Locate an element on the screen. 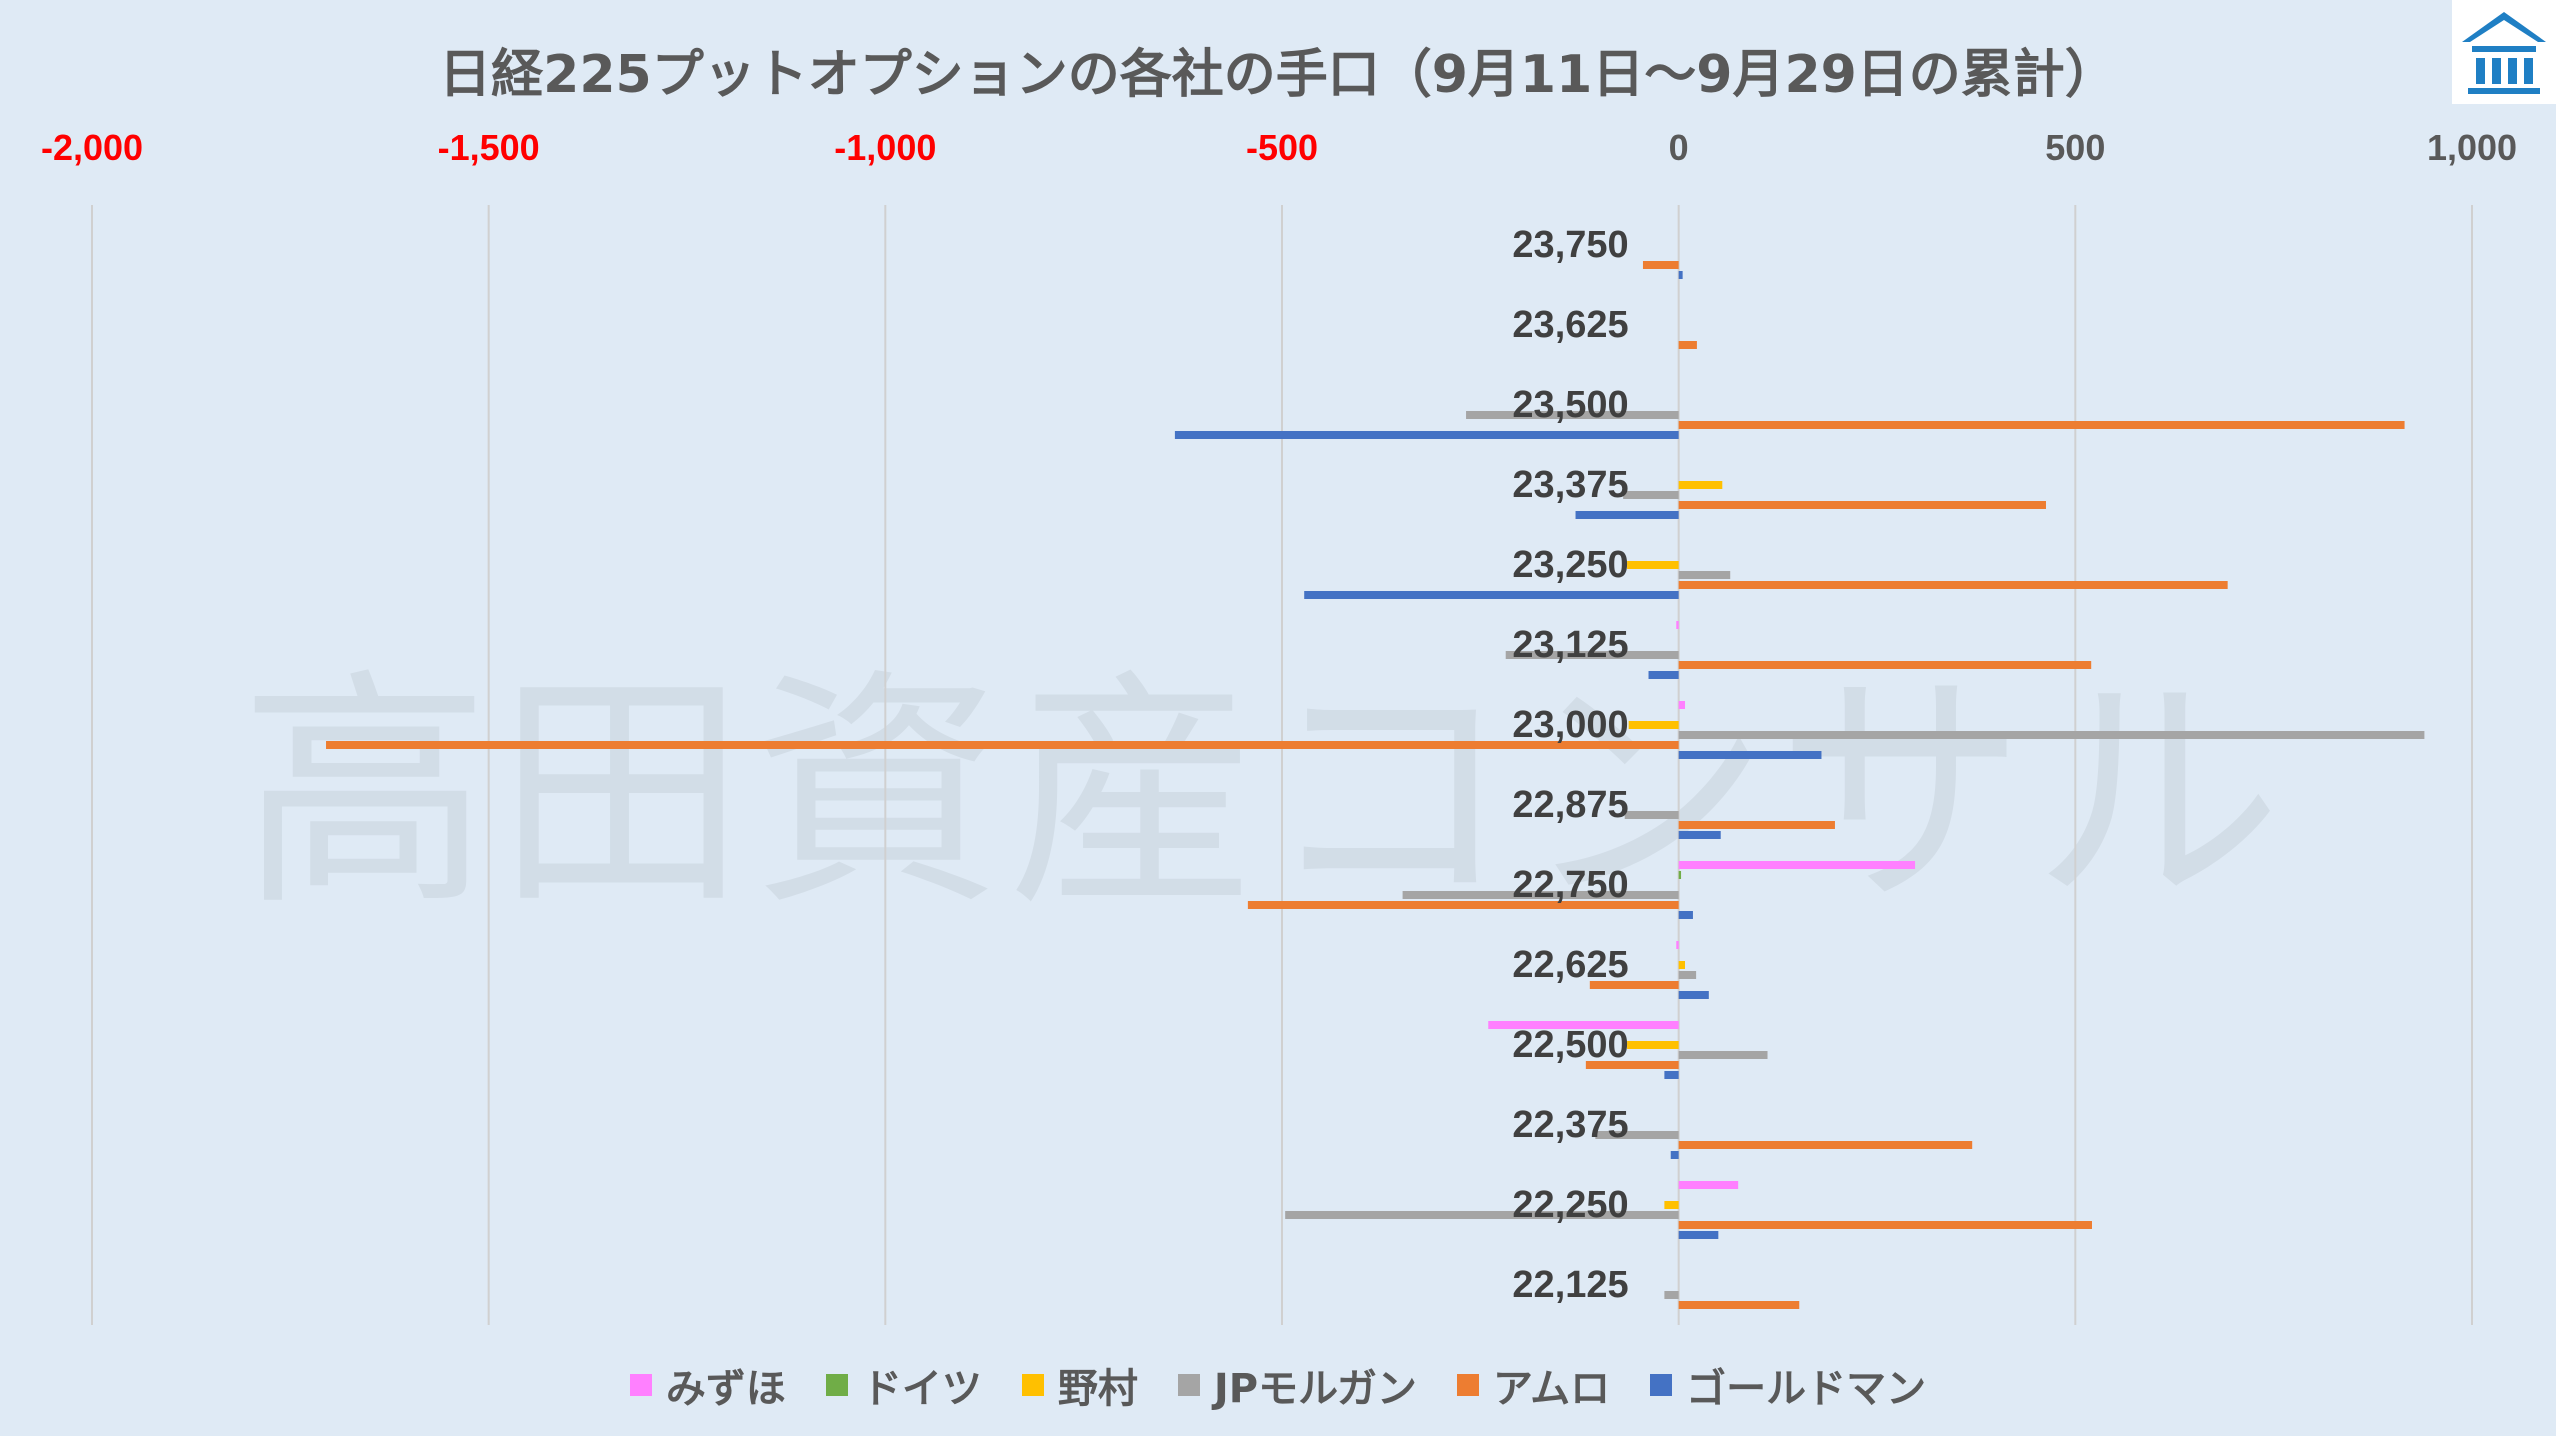 The height and width of the screenshot is (1436, 2556). legend-item: JPモルガン is located at coordinates (1297, 1385).